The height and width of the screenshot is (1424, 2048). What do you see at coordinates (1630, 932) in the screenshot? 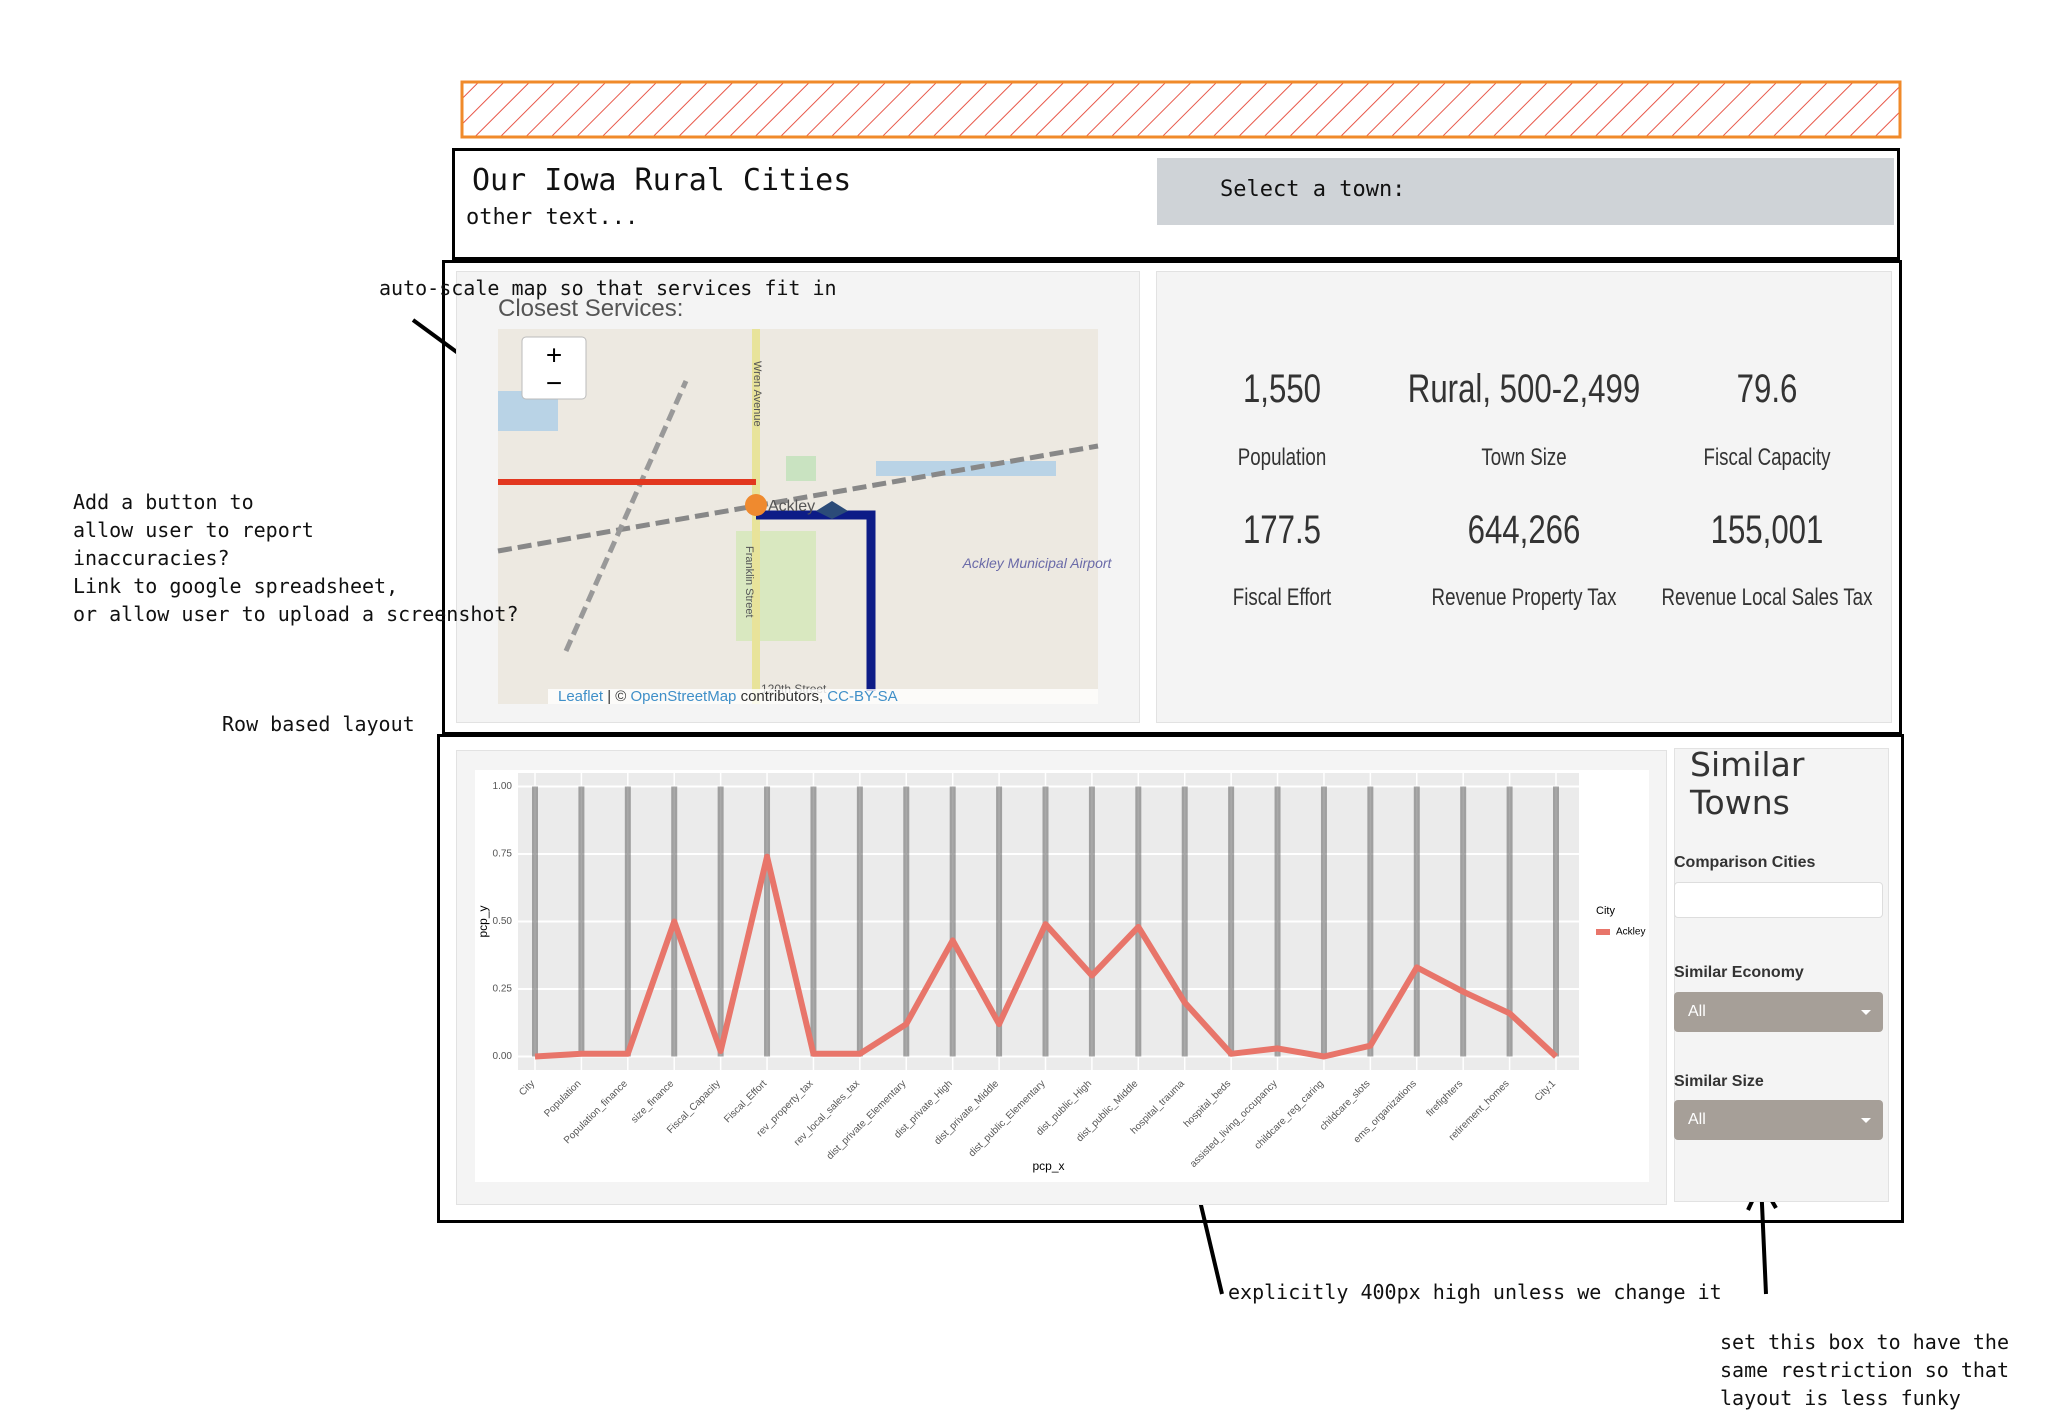
I see `legend-label: Ackley` at bounding box center [1630, 932].